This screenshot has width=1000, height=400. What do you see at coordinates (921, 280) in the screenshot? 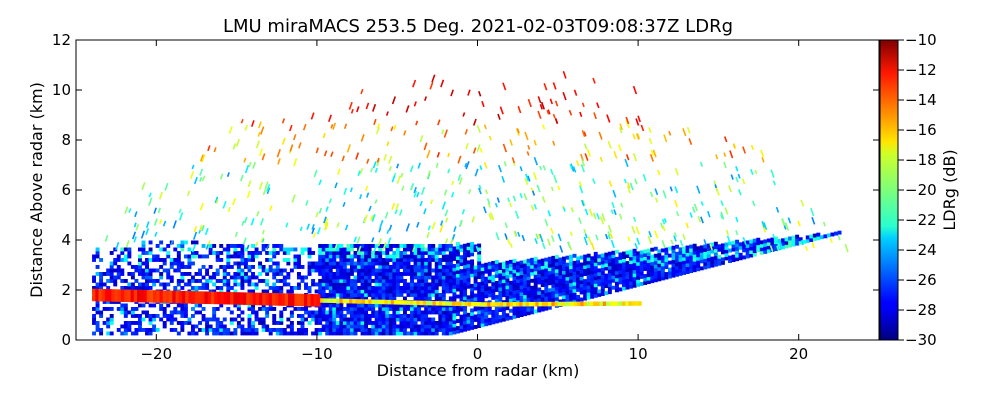
I see `colorbar-tick-label: −26` at bounding box center [921, 280].